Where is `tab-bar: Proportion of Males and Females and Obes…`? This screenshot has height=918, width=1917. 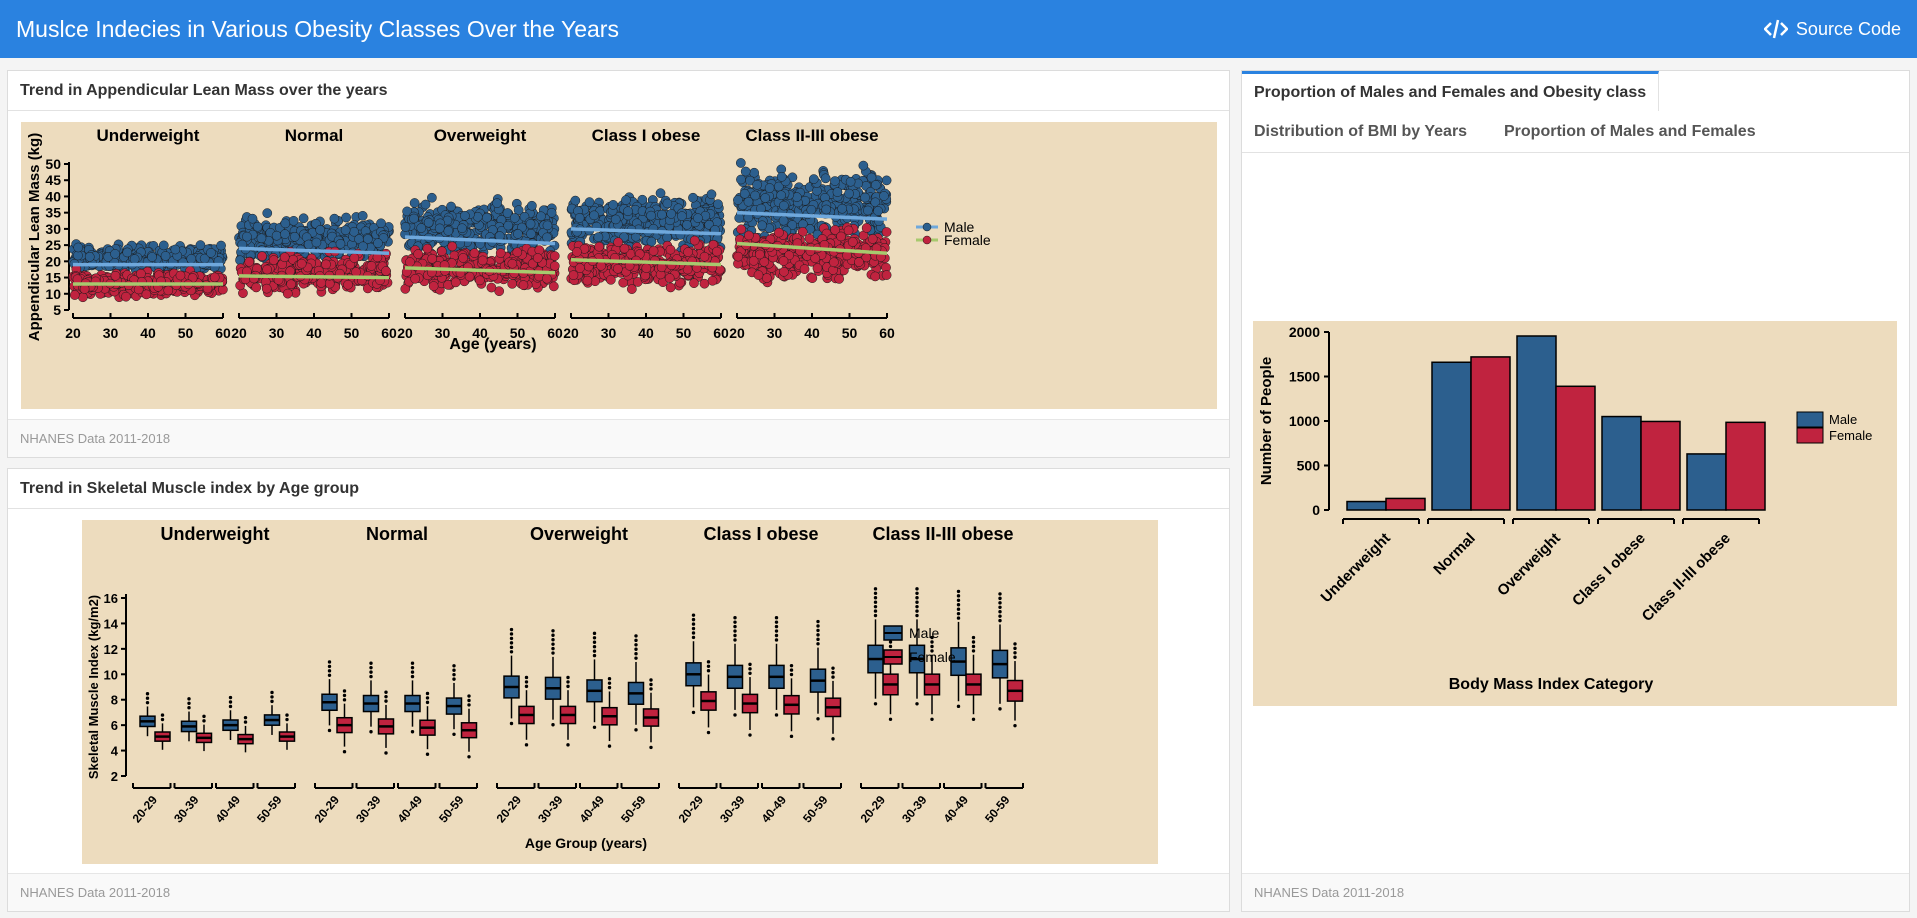 tab-bar: Proportion of Males and Females and Obes… is located at coordinates (1575, 112).